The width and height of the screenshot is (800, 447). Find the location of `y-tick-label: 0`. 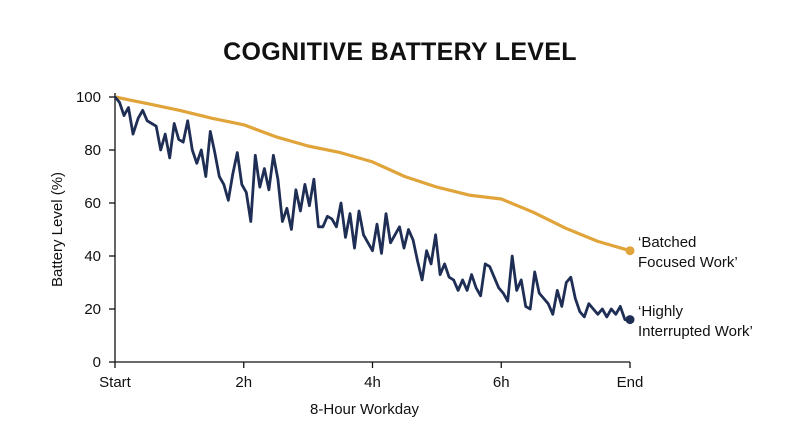

y-tick-label: 0 is located at coordinates (97, 362).